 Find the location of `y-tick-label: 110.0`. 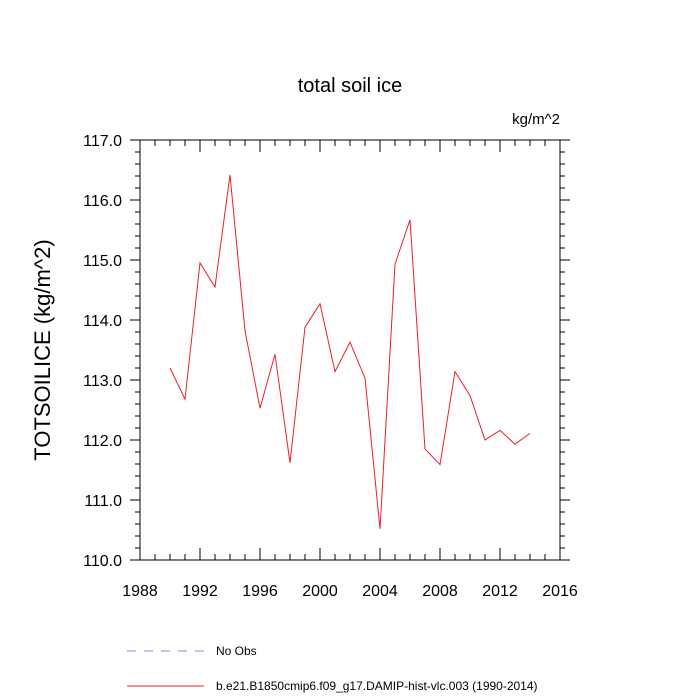

y-tick-label: 110.0 is located at coordinates (102, 561).